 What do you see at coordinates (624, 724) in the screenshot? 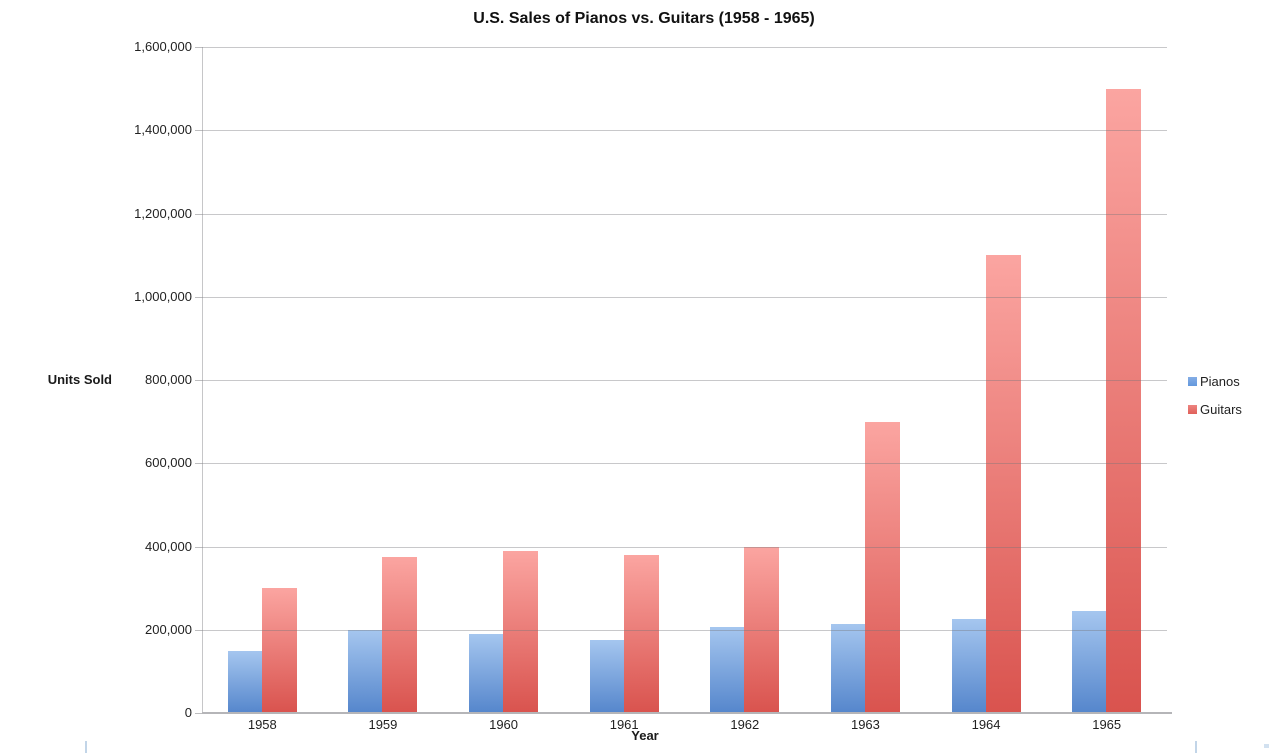
I see `x-tick-label: 1961` at bounding box center [624, 724].